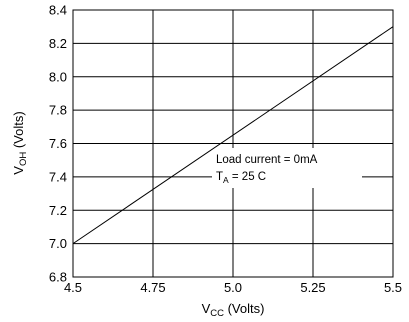 The image size is (409, 322). What do you see at coordinates (244, 308) in the screenshot?
I see `x-axis-label-unit: (Volts)` at bounding box center [244, 308].